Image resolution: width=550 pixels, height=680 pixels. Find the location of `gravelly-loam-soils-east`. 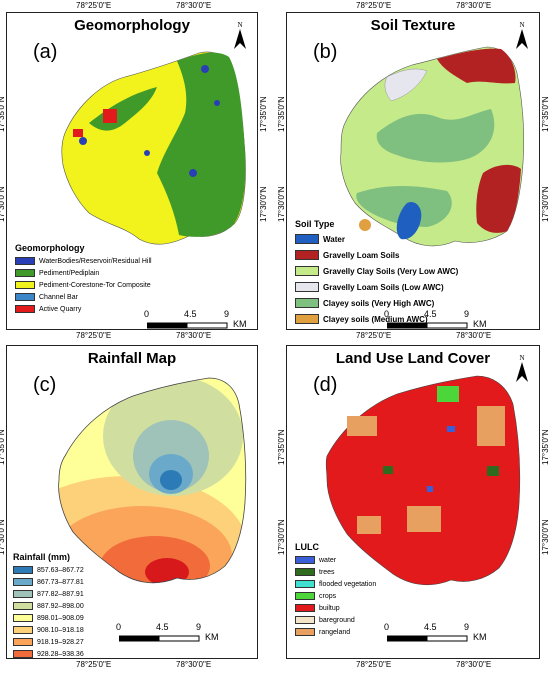

gravelly-loam-soils-east is located at coordinates (498, 198).